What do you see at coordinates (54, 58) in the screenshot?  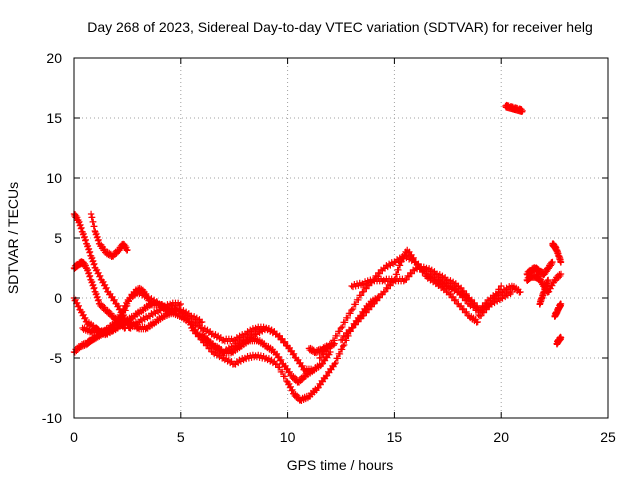 I see `y-tick-label: 20` at bounding box center [54, 58].